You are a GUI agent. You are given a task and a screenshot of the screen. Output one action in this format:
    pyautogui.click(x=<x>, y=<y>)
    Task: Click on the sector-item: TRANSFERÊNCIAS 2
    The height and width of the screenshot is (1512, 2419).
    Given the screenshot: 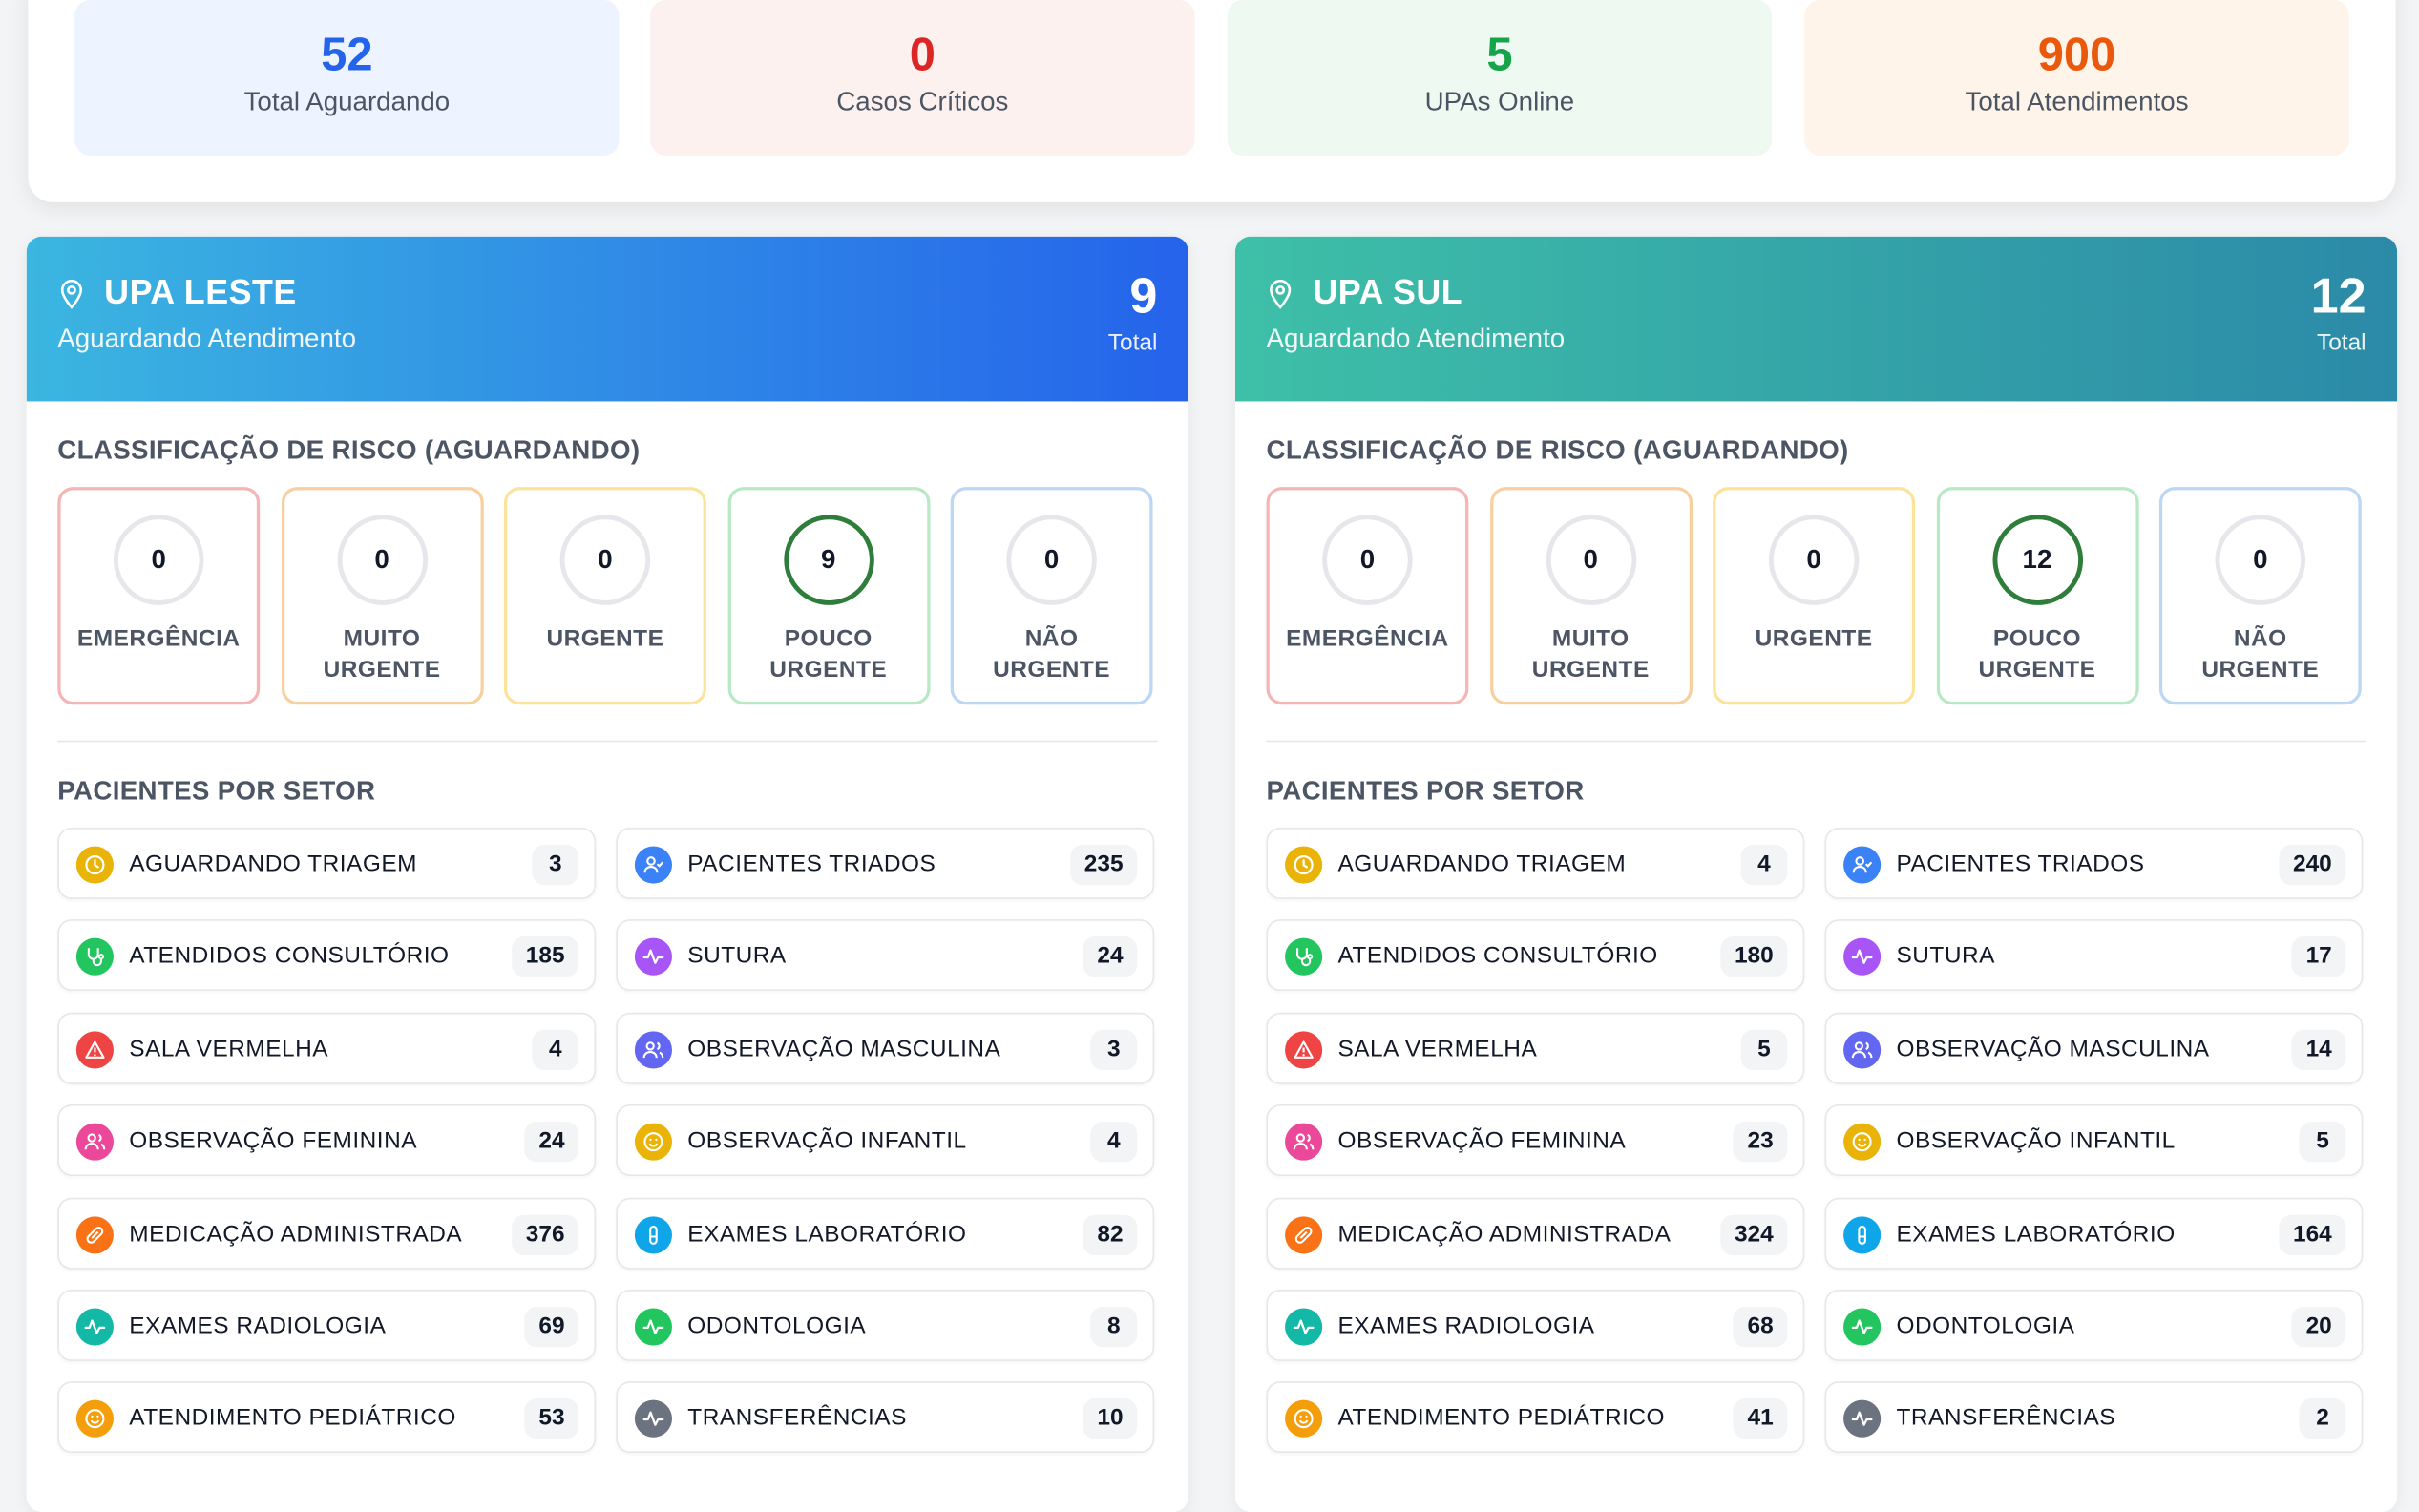 What is the action you would take?
    pyautogui.click(x=2094, y=1417)
    